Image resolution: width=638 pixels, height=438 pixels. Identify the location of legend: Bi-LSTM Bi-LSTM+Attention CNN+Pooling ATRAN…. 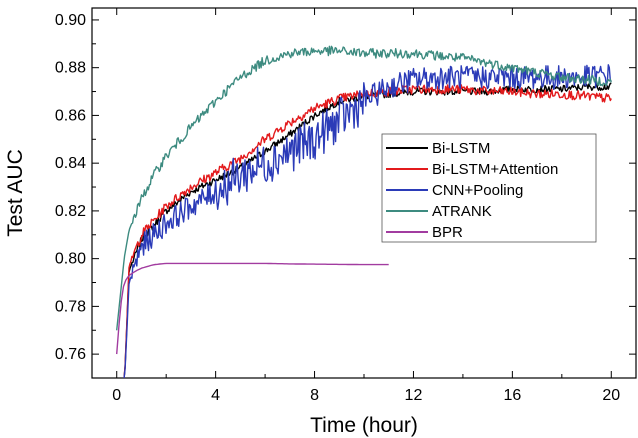
(489, 188).